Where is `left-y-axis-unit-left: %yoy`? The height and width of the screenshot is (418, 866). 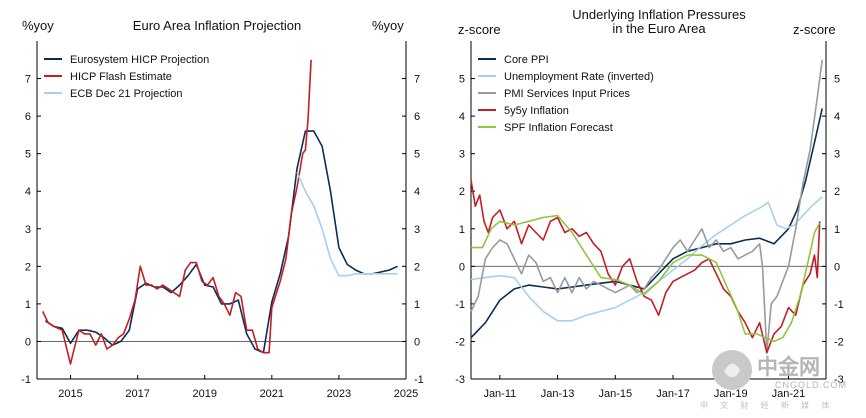 left-y-axis-unit-left: %yoy is located at coordinates (38, 25).